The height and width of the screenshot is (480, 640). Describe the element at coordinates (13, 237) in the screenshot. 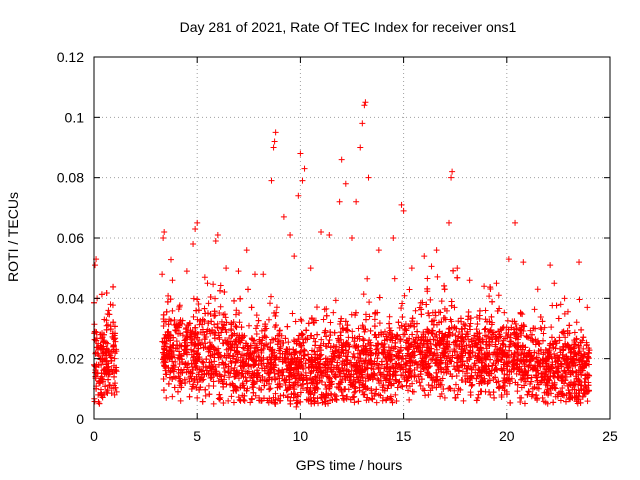

I see `y-axis-label: ROTI / TECUs` at that location.